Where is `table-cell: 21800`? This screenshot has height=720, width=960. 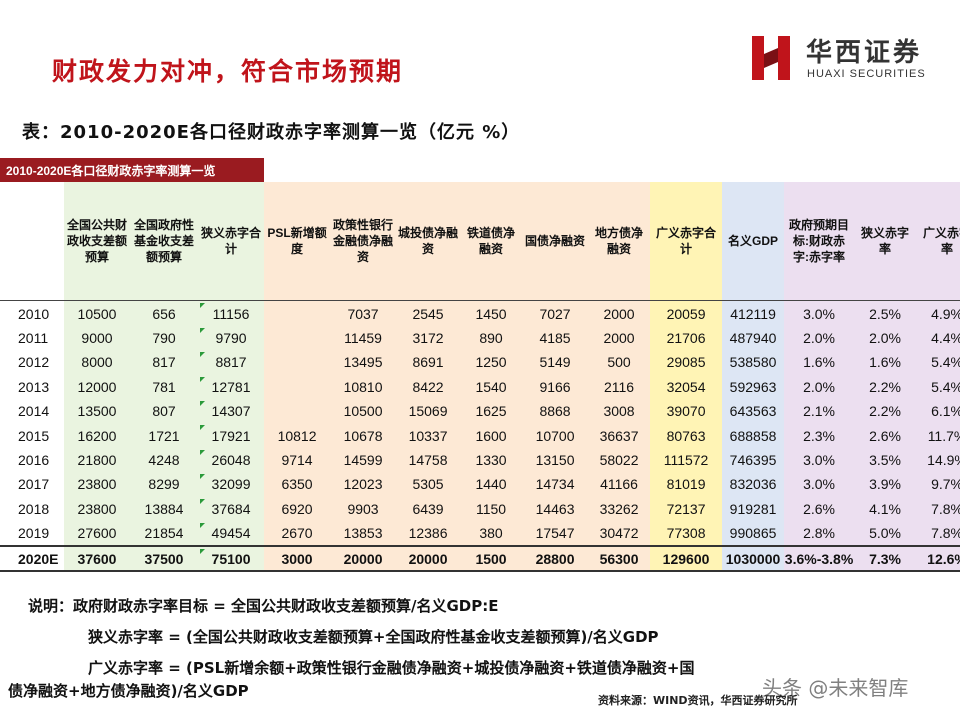
table-cell: 21800 is located at coordinates (97, 460).